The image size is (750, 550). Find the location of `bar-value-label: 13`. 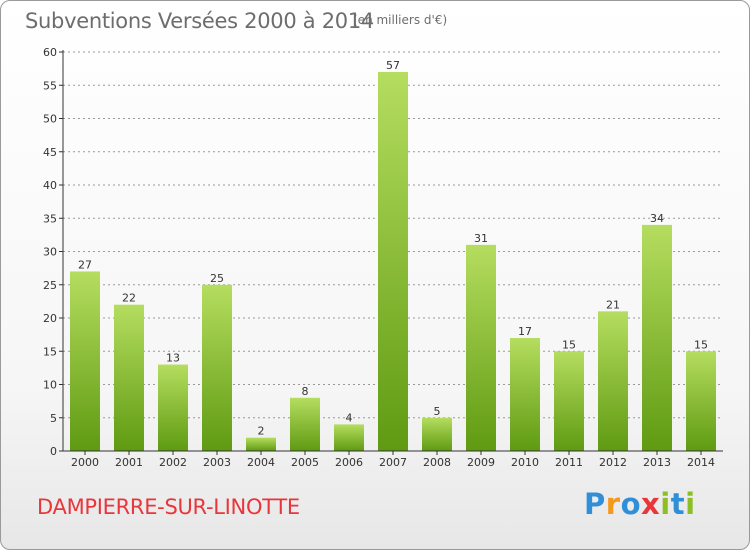

bar-value-label: 13 is located at coordinates (173, 358).